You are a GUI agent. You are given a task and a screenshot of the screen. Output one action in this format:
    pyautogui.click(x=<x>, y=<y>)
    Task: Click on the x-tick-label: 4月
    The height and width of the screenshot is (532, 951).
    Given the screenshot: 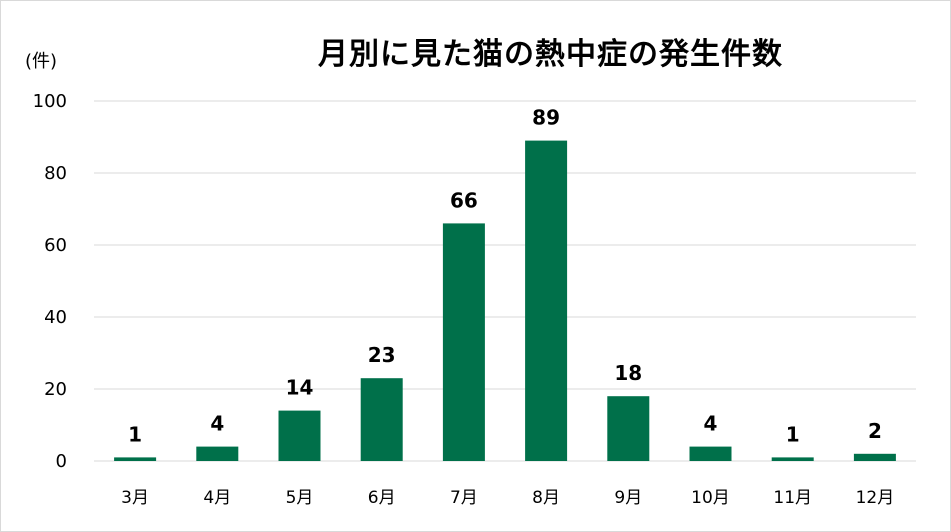 What is the action you would take?
    pyautogui.click(x=217, y=498)
    